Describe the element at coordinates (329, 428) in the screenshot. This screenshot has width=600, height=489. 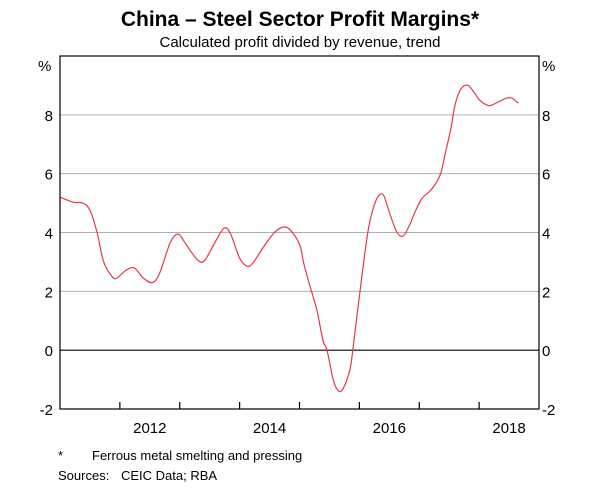
I see `x-axis-labels: 2012 2014 2016 2018` at that location.